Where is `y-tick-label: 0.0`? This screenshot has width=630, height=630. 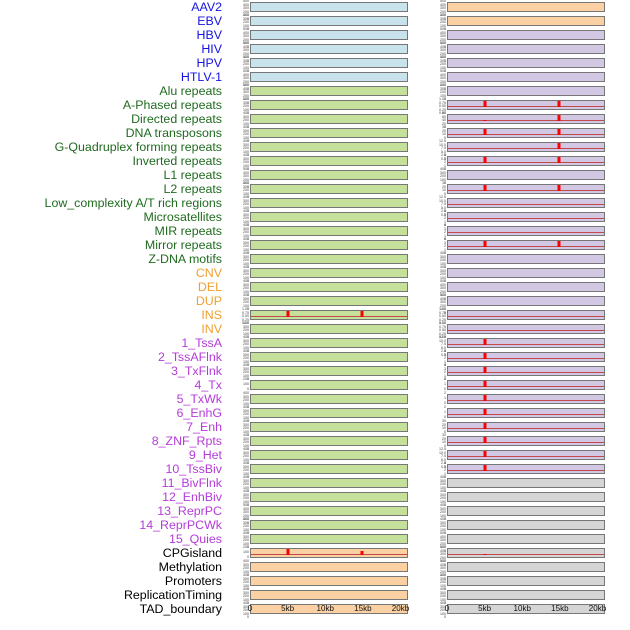
y-tick-label: 0.0 is located at coordinates (443, 214).